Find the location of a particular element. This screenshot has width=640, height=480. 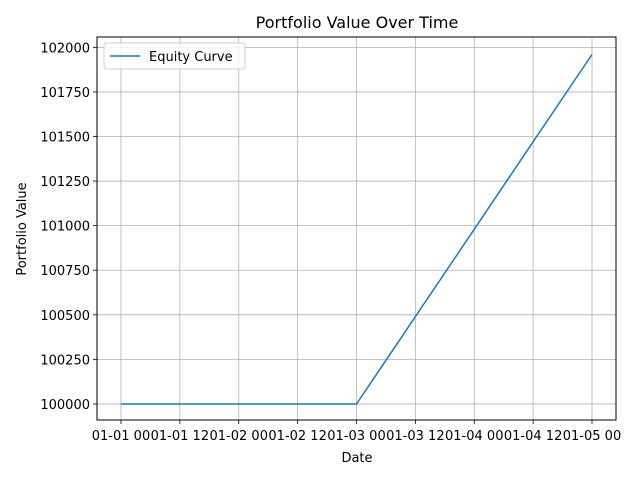

x-tick-label: 01-02 00 is located at coordinates (239, 436).